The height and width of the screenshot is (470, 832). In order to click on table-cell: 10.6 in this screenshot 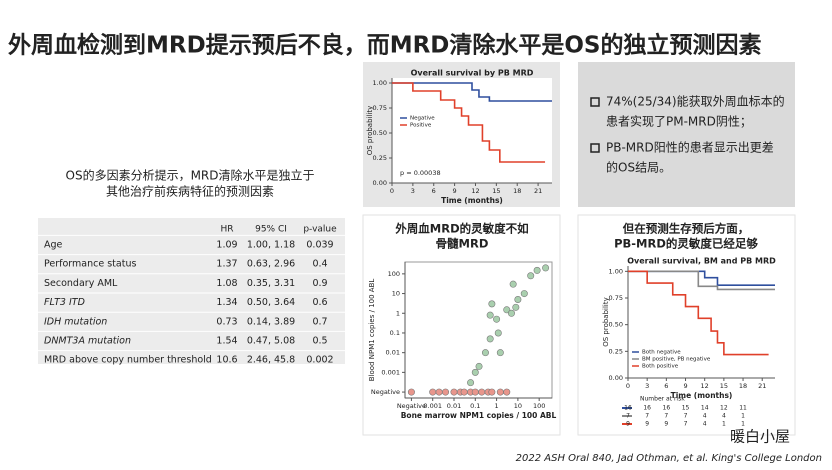, I will do `click(226, 360)`.